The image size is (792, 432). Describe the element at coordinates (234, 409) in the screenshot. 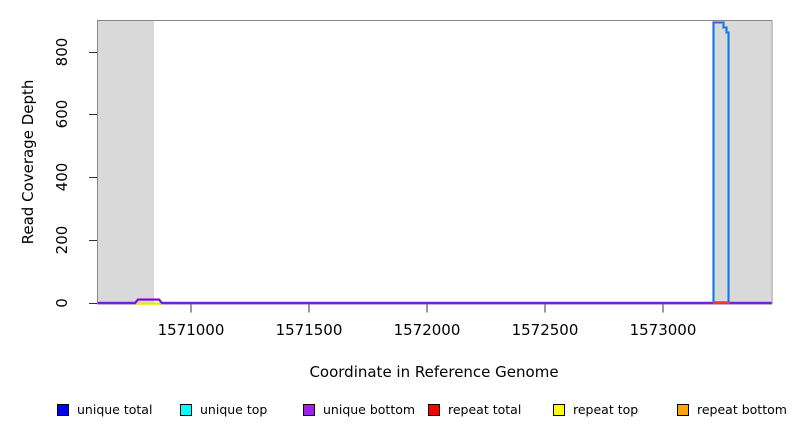

I see `legend-label: unique top` at that location.